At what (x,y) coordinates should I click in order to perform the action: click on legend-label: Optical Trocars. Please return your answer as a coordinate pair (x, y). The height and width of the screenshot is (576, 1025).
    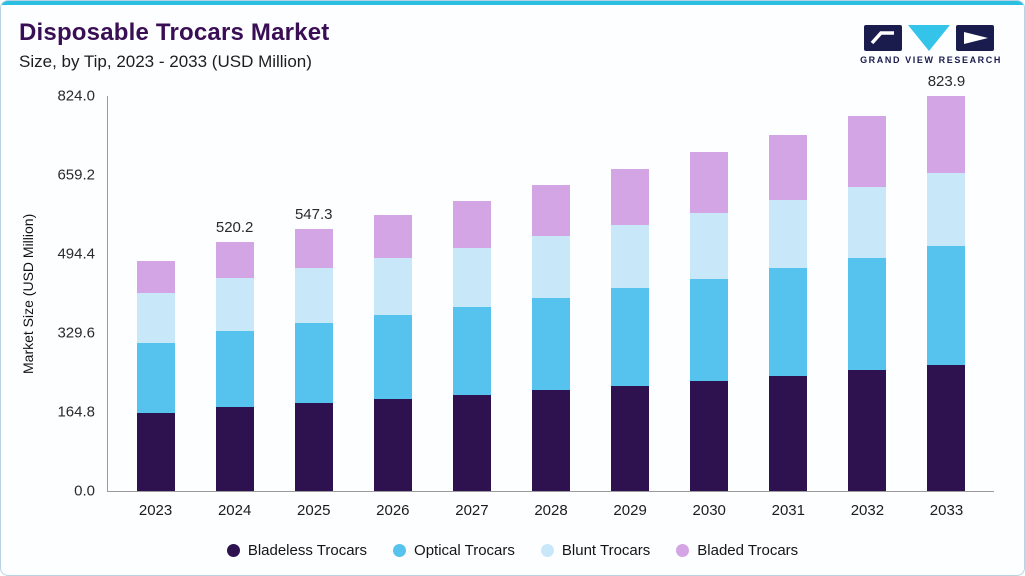
    Looking at the image, I should click on (464, 550).